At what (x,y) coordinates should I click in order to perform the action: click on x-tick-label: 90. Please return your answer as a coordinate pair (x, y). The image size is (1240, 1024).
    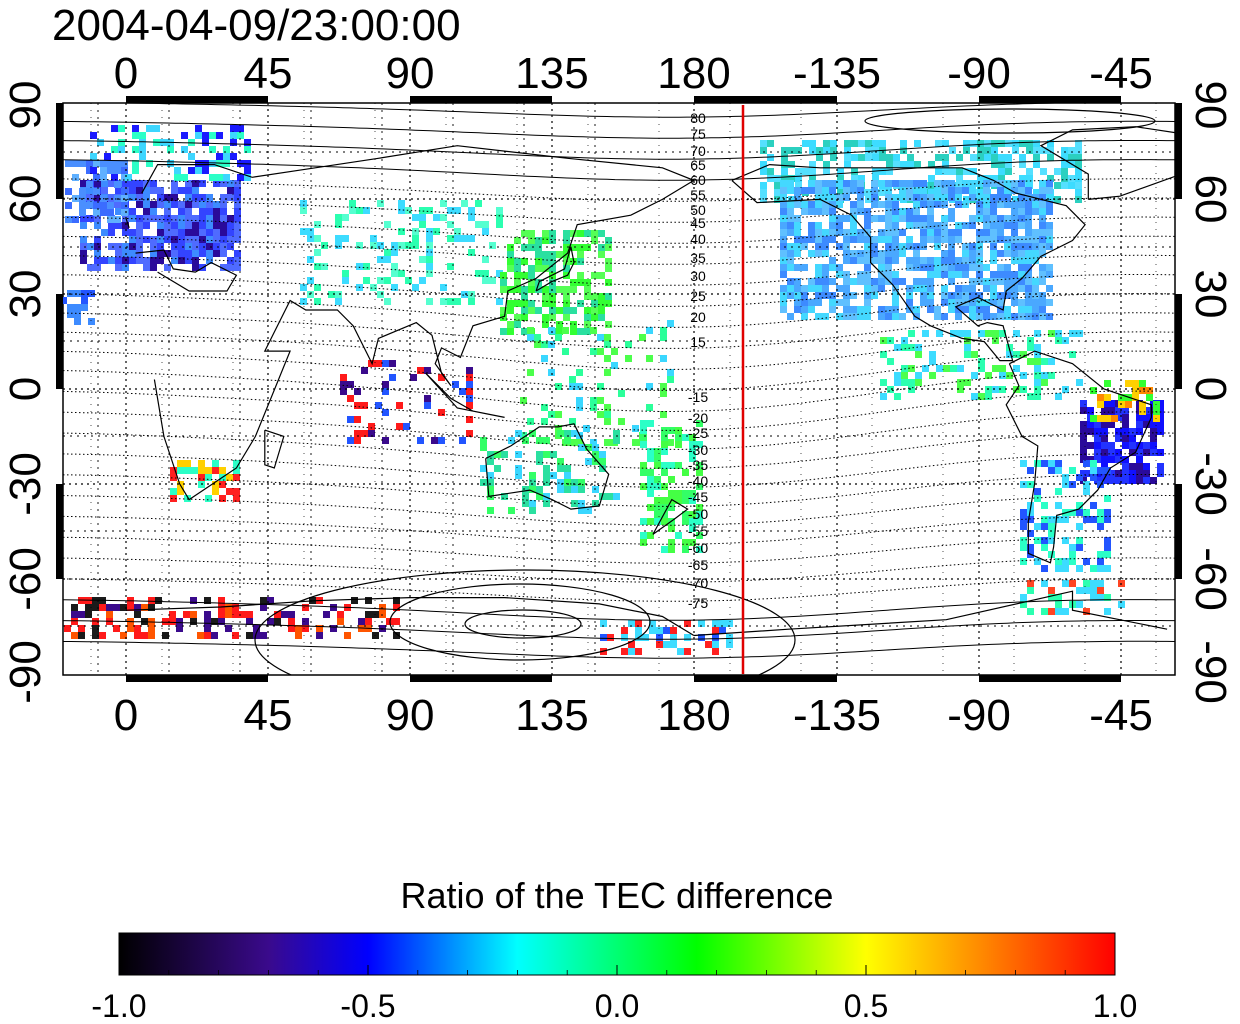
    Looking at the image, I should click on (410, 73).